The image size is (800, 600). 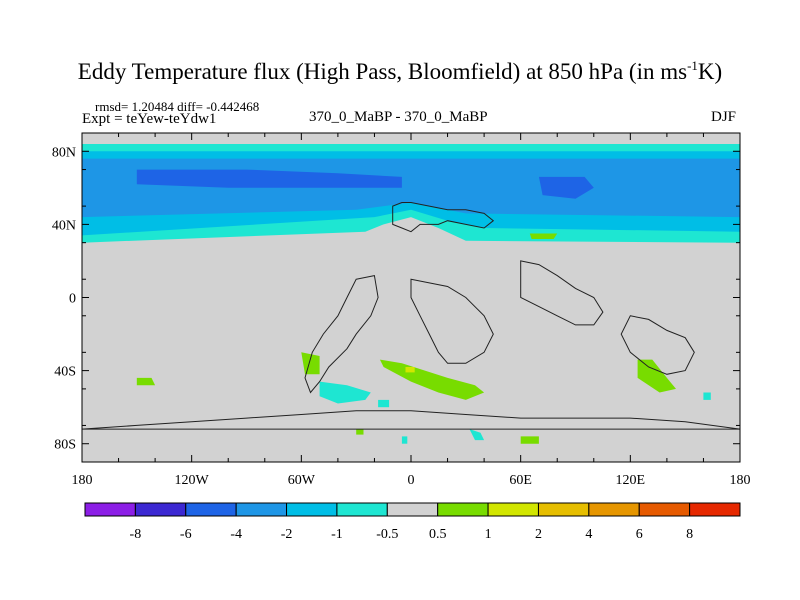 What do you see at coordinates (149, 119) in the screenshot?
I see `experiment-label: Expt = teYew-teYdw1` at bounding box center [149, 119].